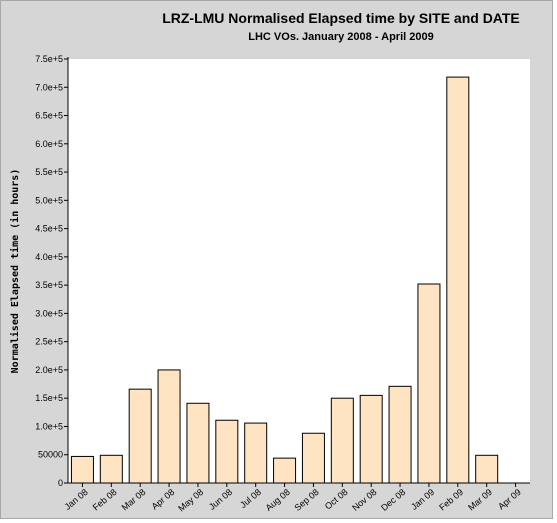 The width and height of the screenshot is (557, 523). I want to click on y-tick-label: 5.0e+5, so click(49, 200).